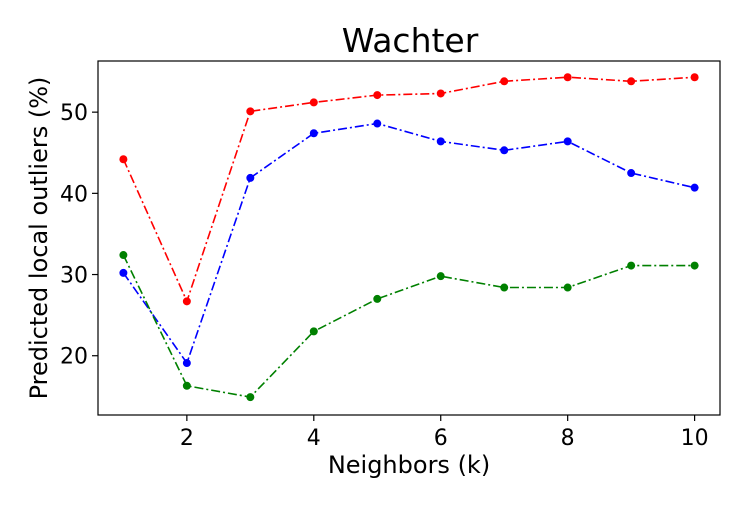  Describe the element at coordinates (79, 235) in the screenshot. I see `y-axis: 20 30 40 50` at that location.